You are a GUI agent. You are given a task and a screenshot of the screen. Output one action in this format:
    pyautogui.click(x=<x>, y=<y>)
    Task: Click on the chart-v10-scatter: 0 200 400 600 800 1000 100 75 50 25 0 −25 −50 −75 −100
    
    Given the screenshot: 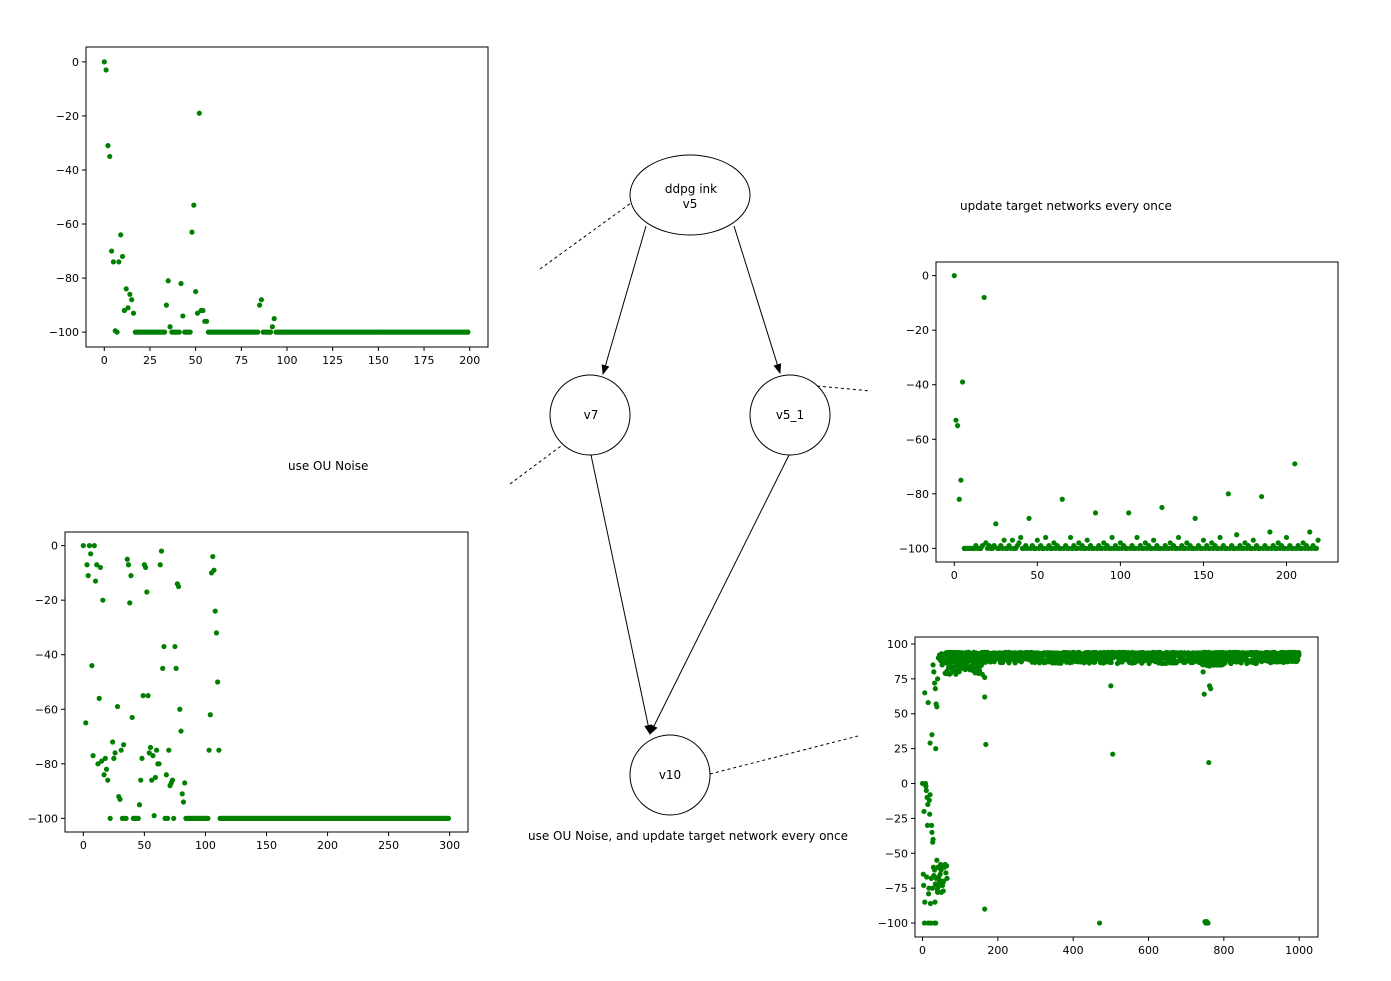 What is the action you would take?
    pyautogui.click(x=1098, y=796)
    